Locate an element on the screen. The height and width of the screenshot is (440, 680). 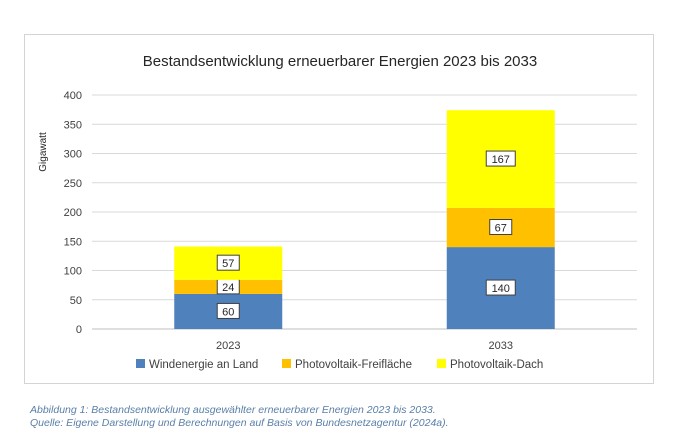
legend-label: Photovoltaik-Dach is located at coordinates (496, 365).